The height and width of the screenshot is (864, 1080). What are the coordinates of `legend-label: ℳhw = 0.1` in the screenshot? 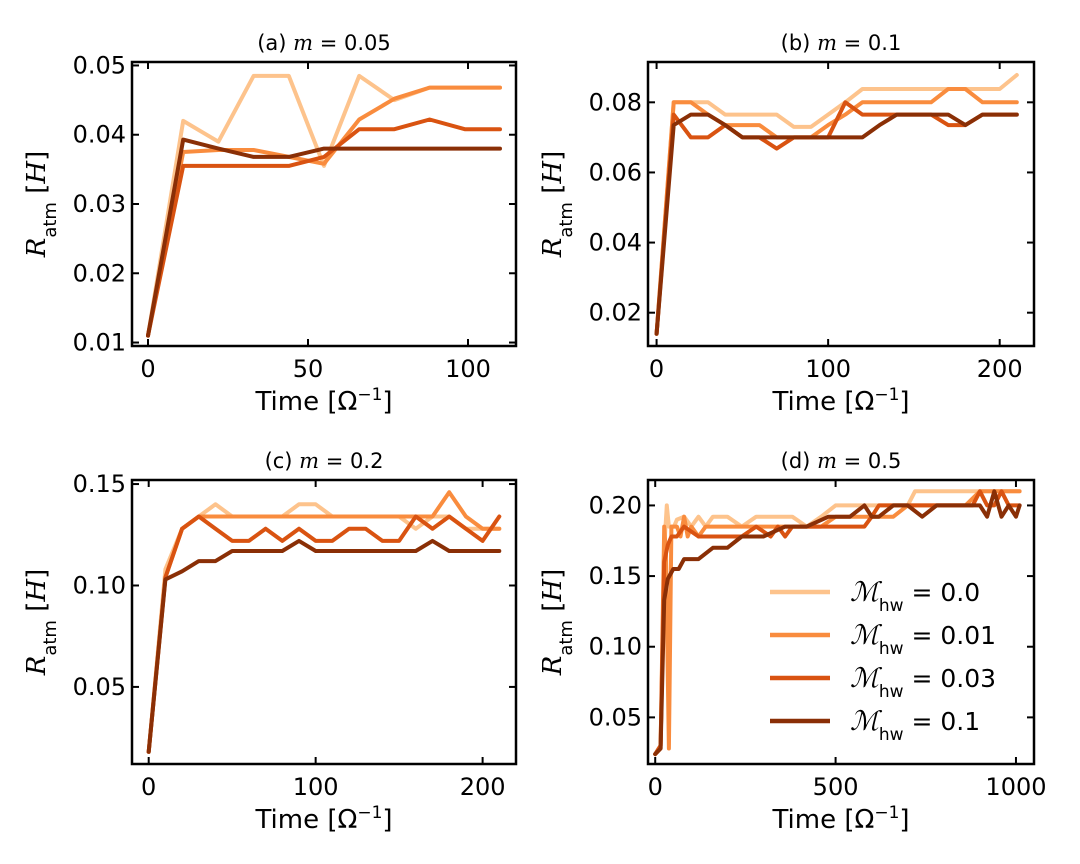 It's located at (915, 725).